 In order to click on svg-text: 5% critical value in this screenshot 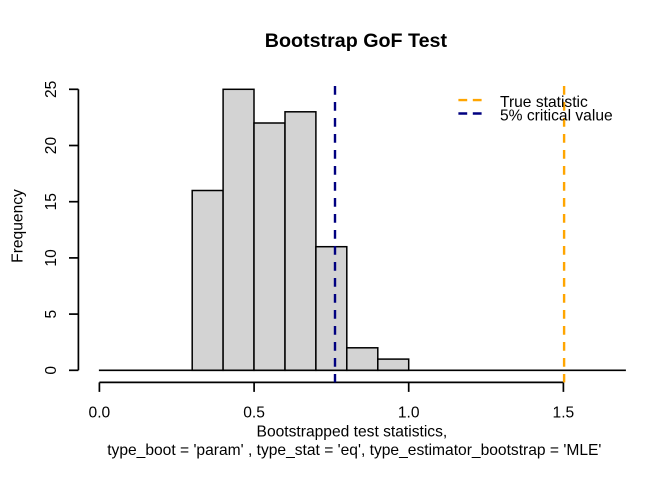, I will do `click(556, 116)`.